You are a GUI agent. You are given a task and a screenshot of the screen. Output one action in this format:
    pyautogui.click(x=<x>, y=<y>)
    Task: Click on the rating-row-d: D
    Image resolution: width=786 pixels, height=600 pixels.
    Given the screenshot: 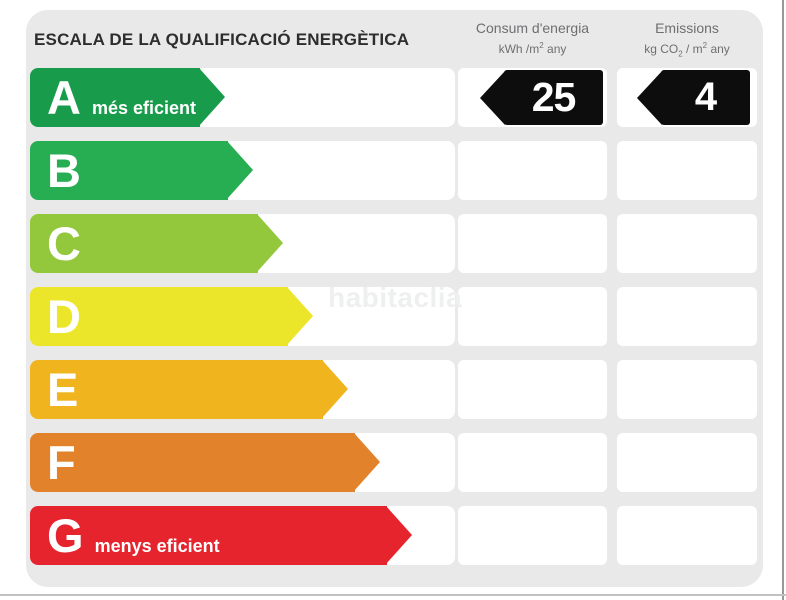 What is the action you would take?
    pyautogui.click(x=393, y=316)
    